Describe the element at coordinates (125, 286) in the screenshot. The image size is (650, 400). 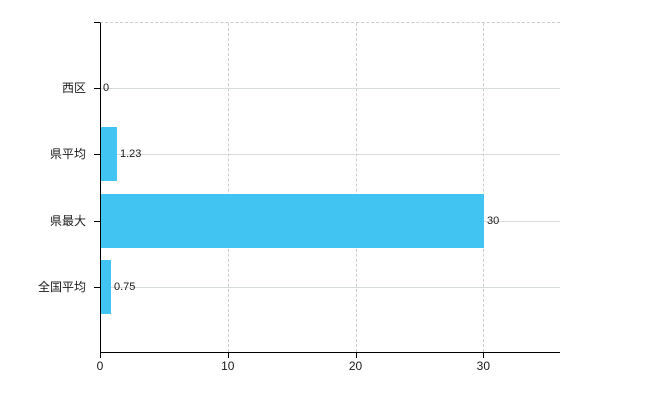
I see `bar-value-label: 0.75` at that location.